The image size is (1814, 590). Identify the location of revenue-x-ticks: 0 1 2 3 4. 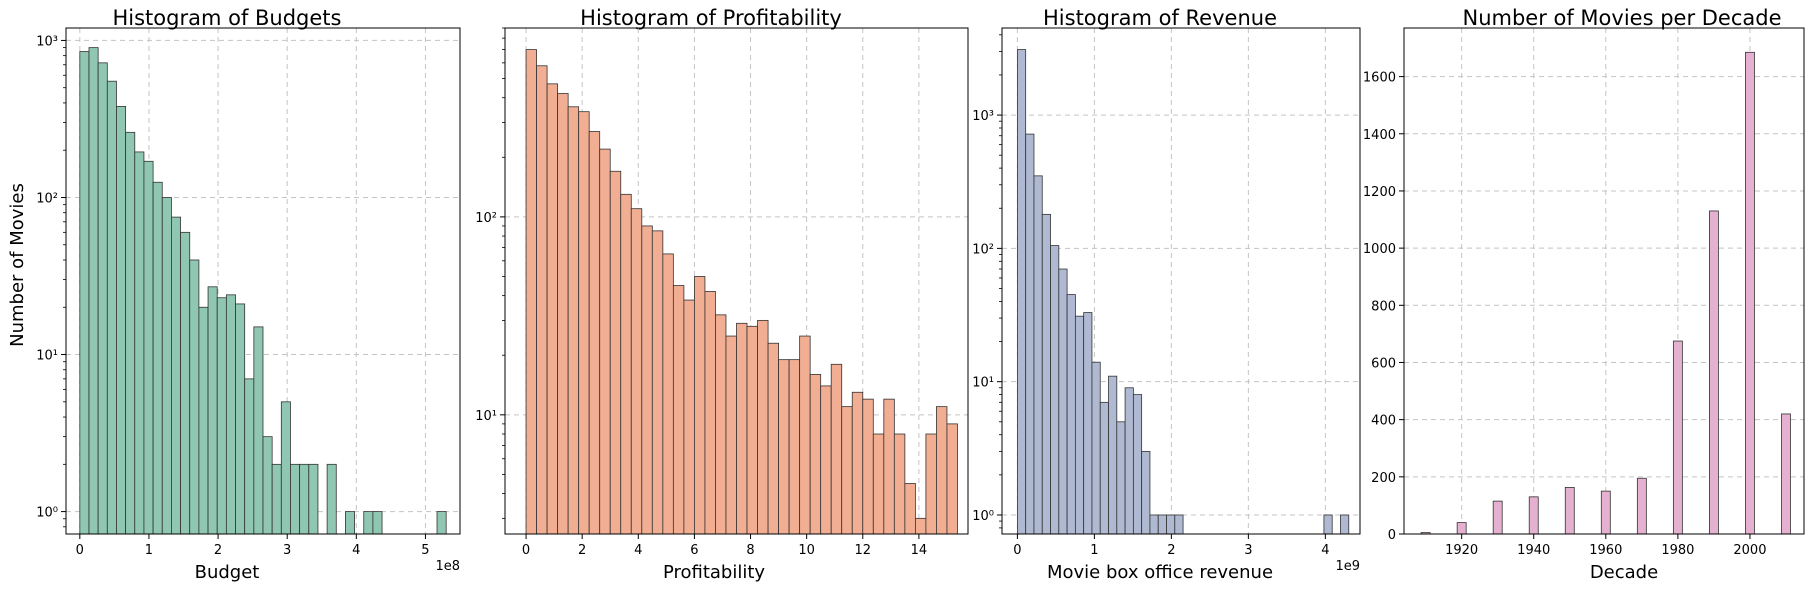
(1171, 546).